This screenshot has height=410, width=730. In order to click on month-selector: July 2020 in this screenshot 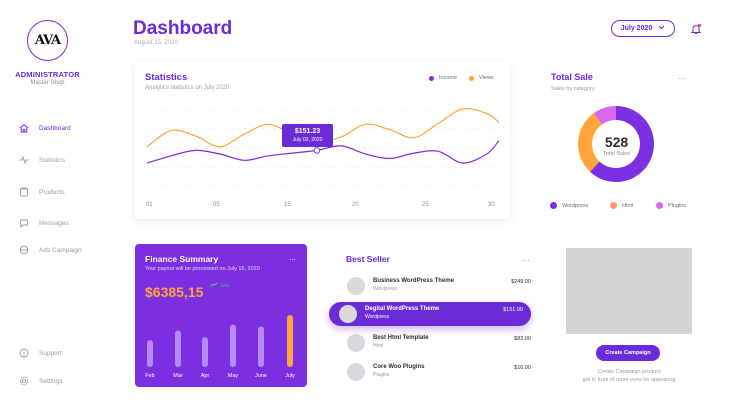, I will do `click(643, 28)`.